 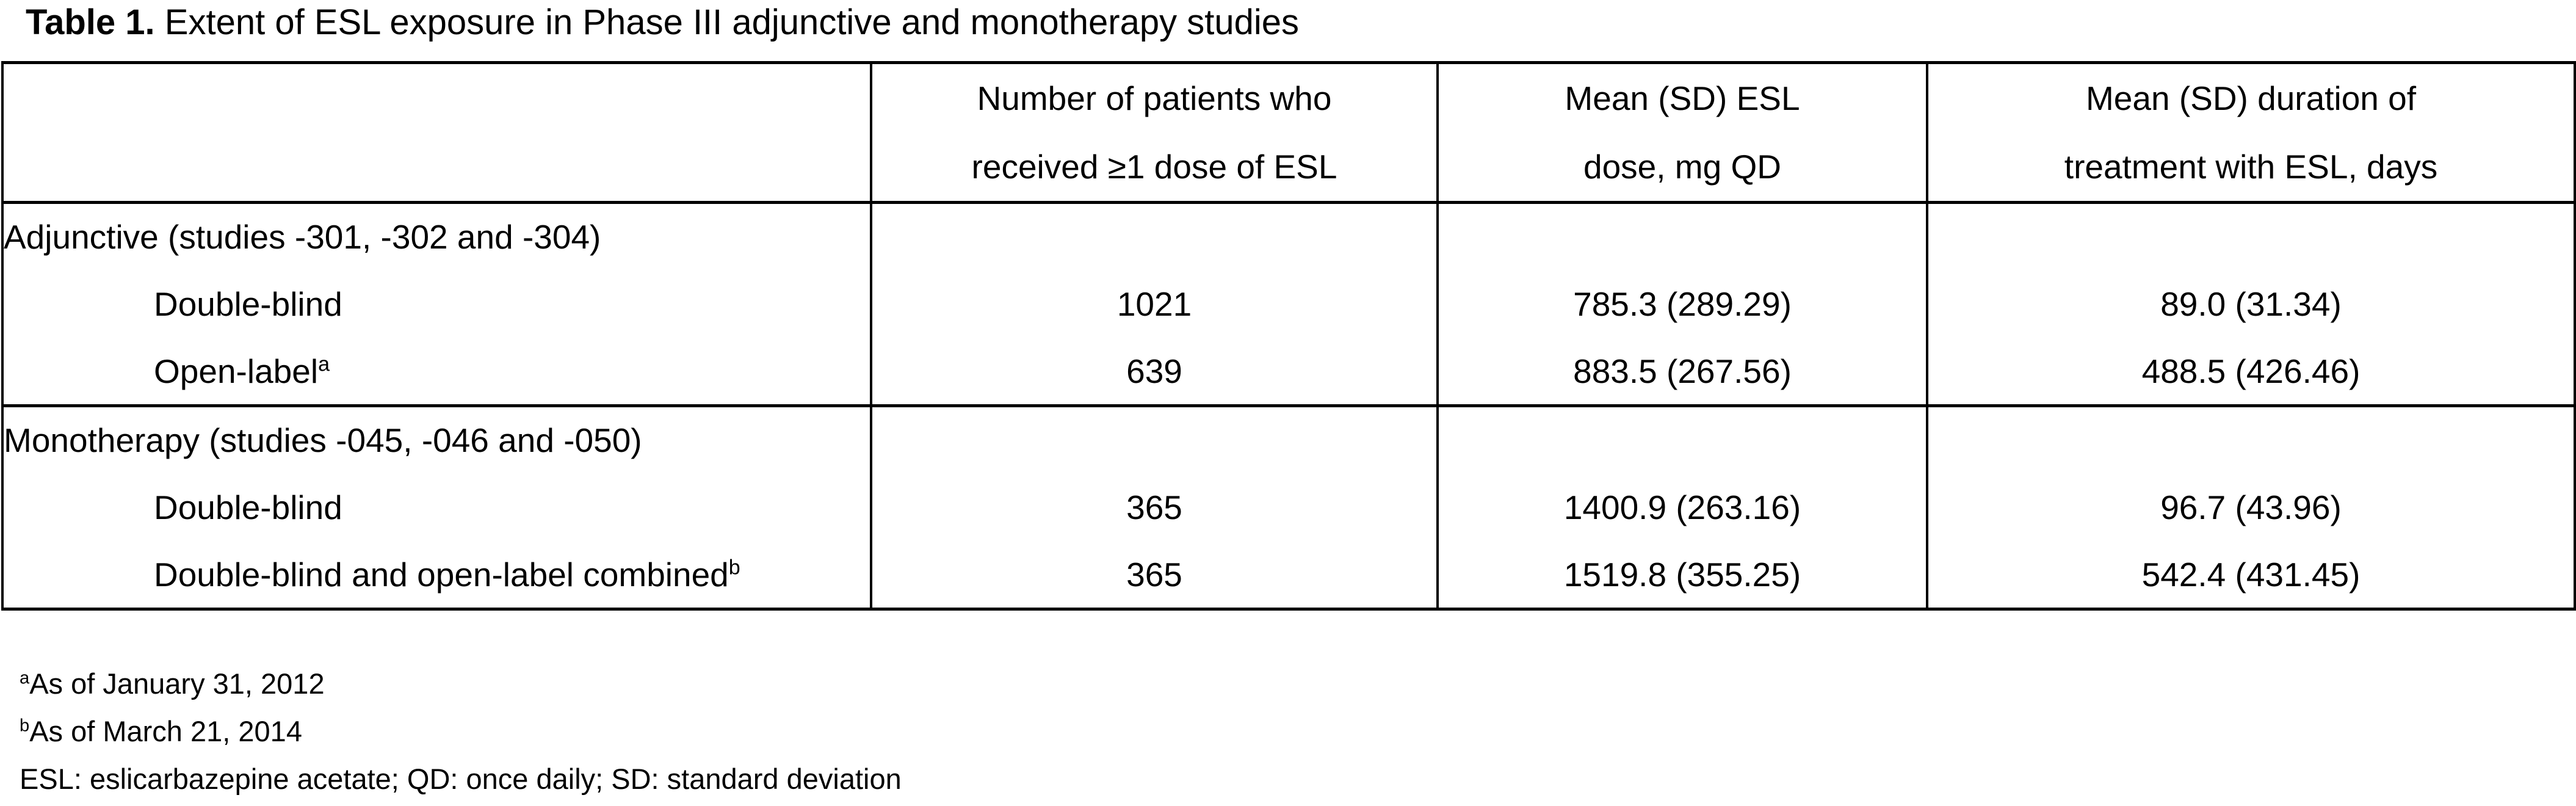 I want to click on patients-cell: 1021, so click(x=1154, y=304).